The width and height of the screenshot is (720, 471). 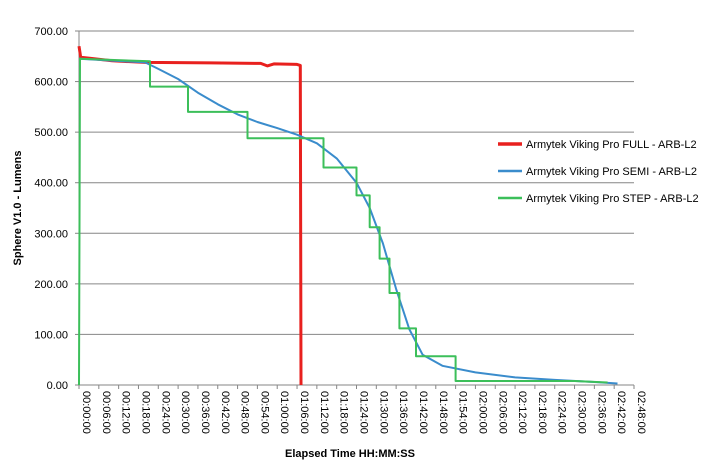 What do you see at coordinates (51, 32) in the screenshot?
I see `y-tick-label: 700.00` at bounding box center [51, 32].